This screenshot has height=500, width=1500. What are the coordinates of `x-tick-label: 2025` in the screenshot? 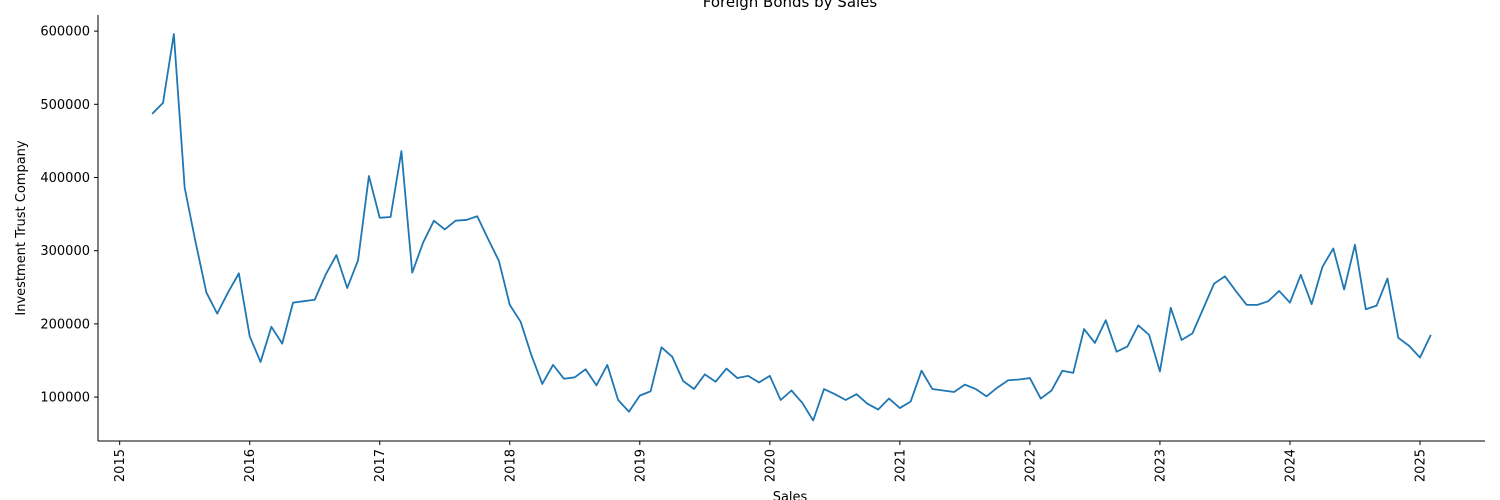 It's located at (1420, 465).